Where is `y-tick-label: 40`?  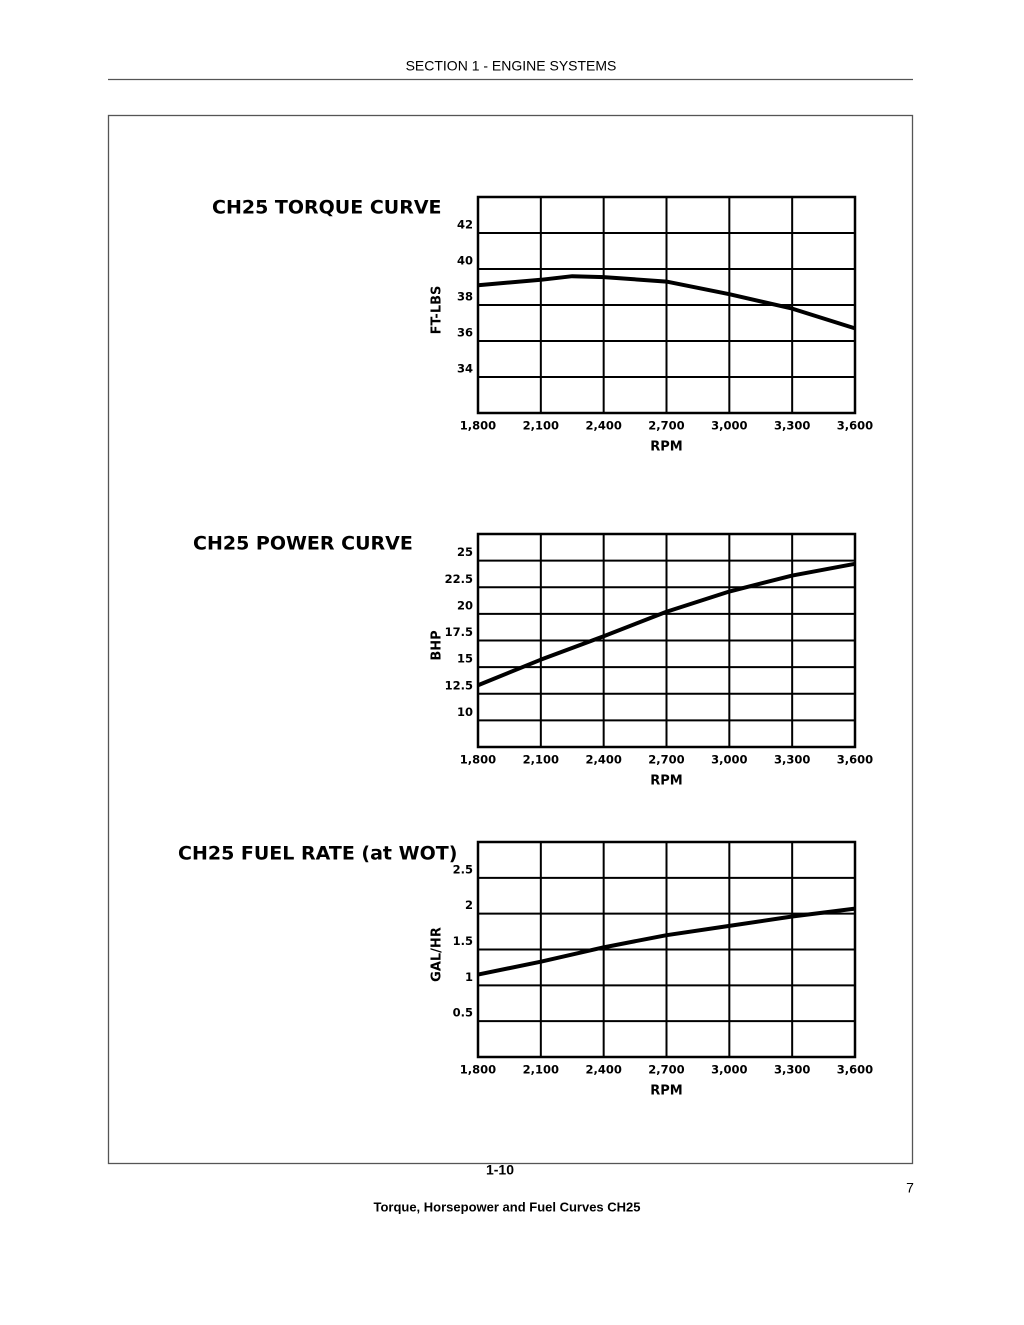 y-tick-label: 40 is located at coordinates (465, 261).